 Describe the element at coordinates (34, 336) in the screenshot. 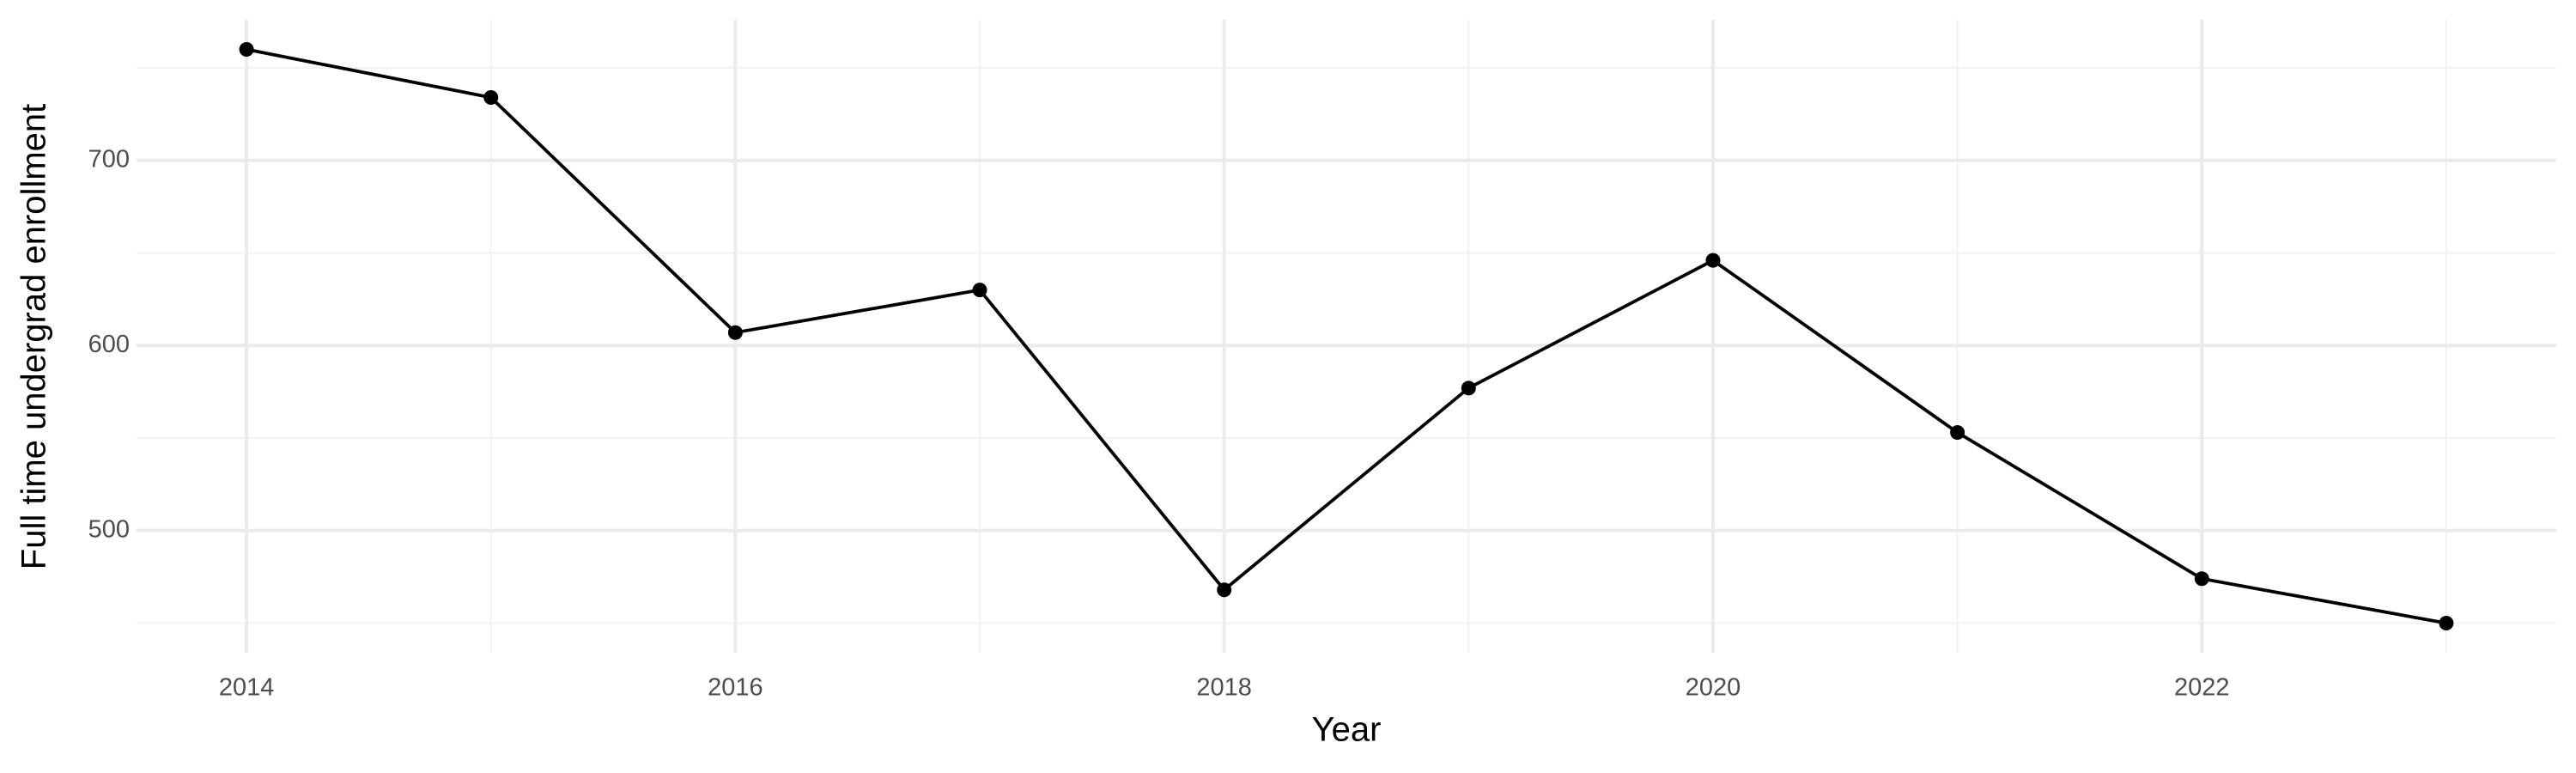

I see `y-axis-title: Full time undergrad enrollment` at that location.